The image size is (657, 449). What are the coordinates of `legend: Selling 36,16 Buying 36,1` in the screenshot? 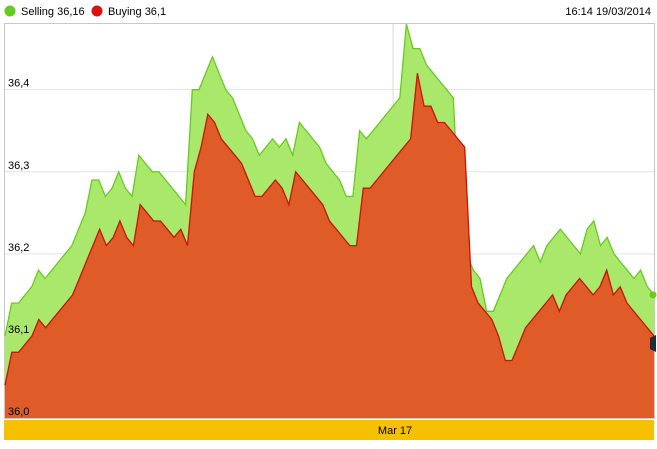 It's located at (85, 11).